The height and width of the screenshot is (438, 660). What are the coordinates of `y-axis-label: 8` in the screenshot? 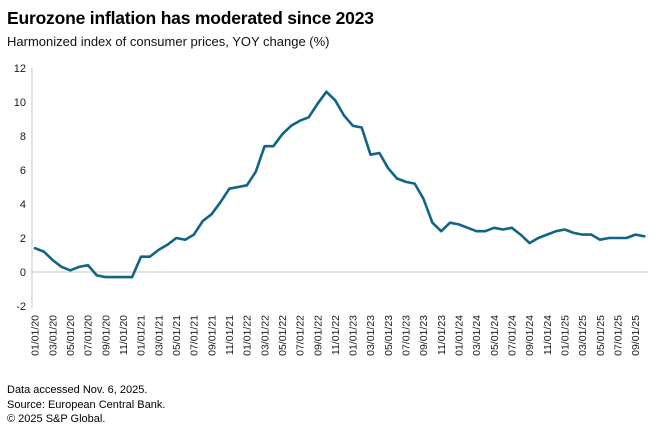 It's located at (23, 137).